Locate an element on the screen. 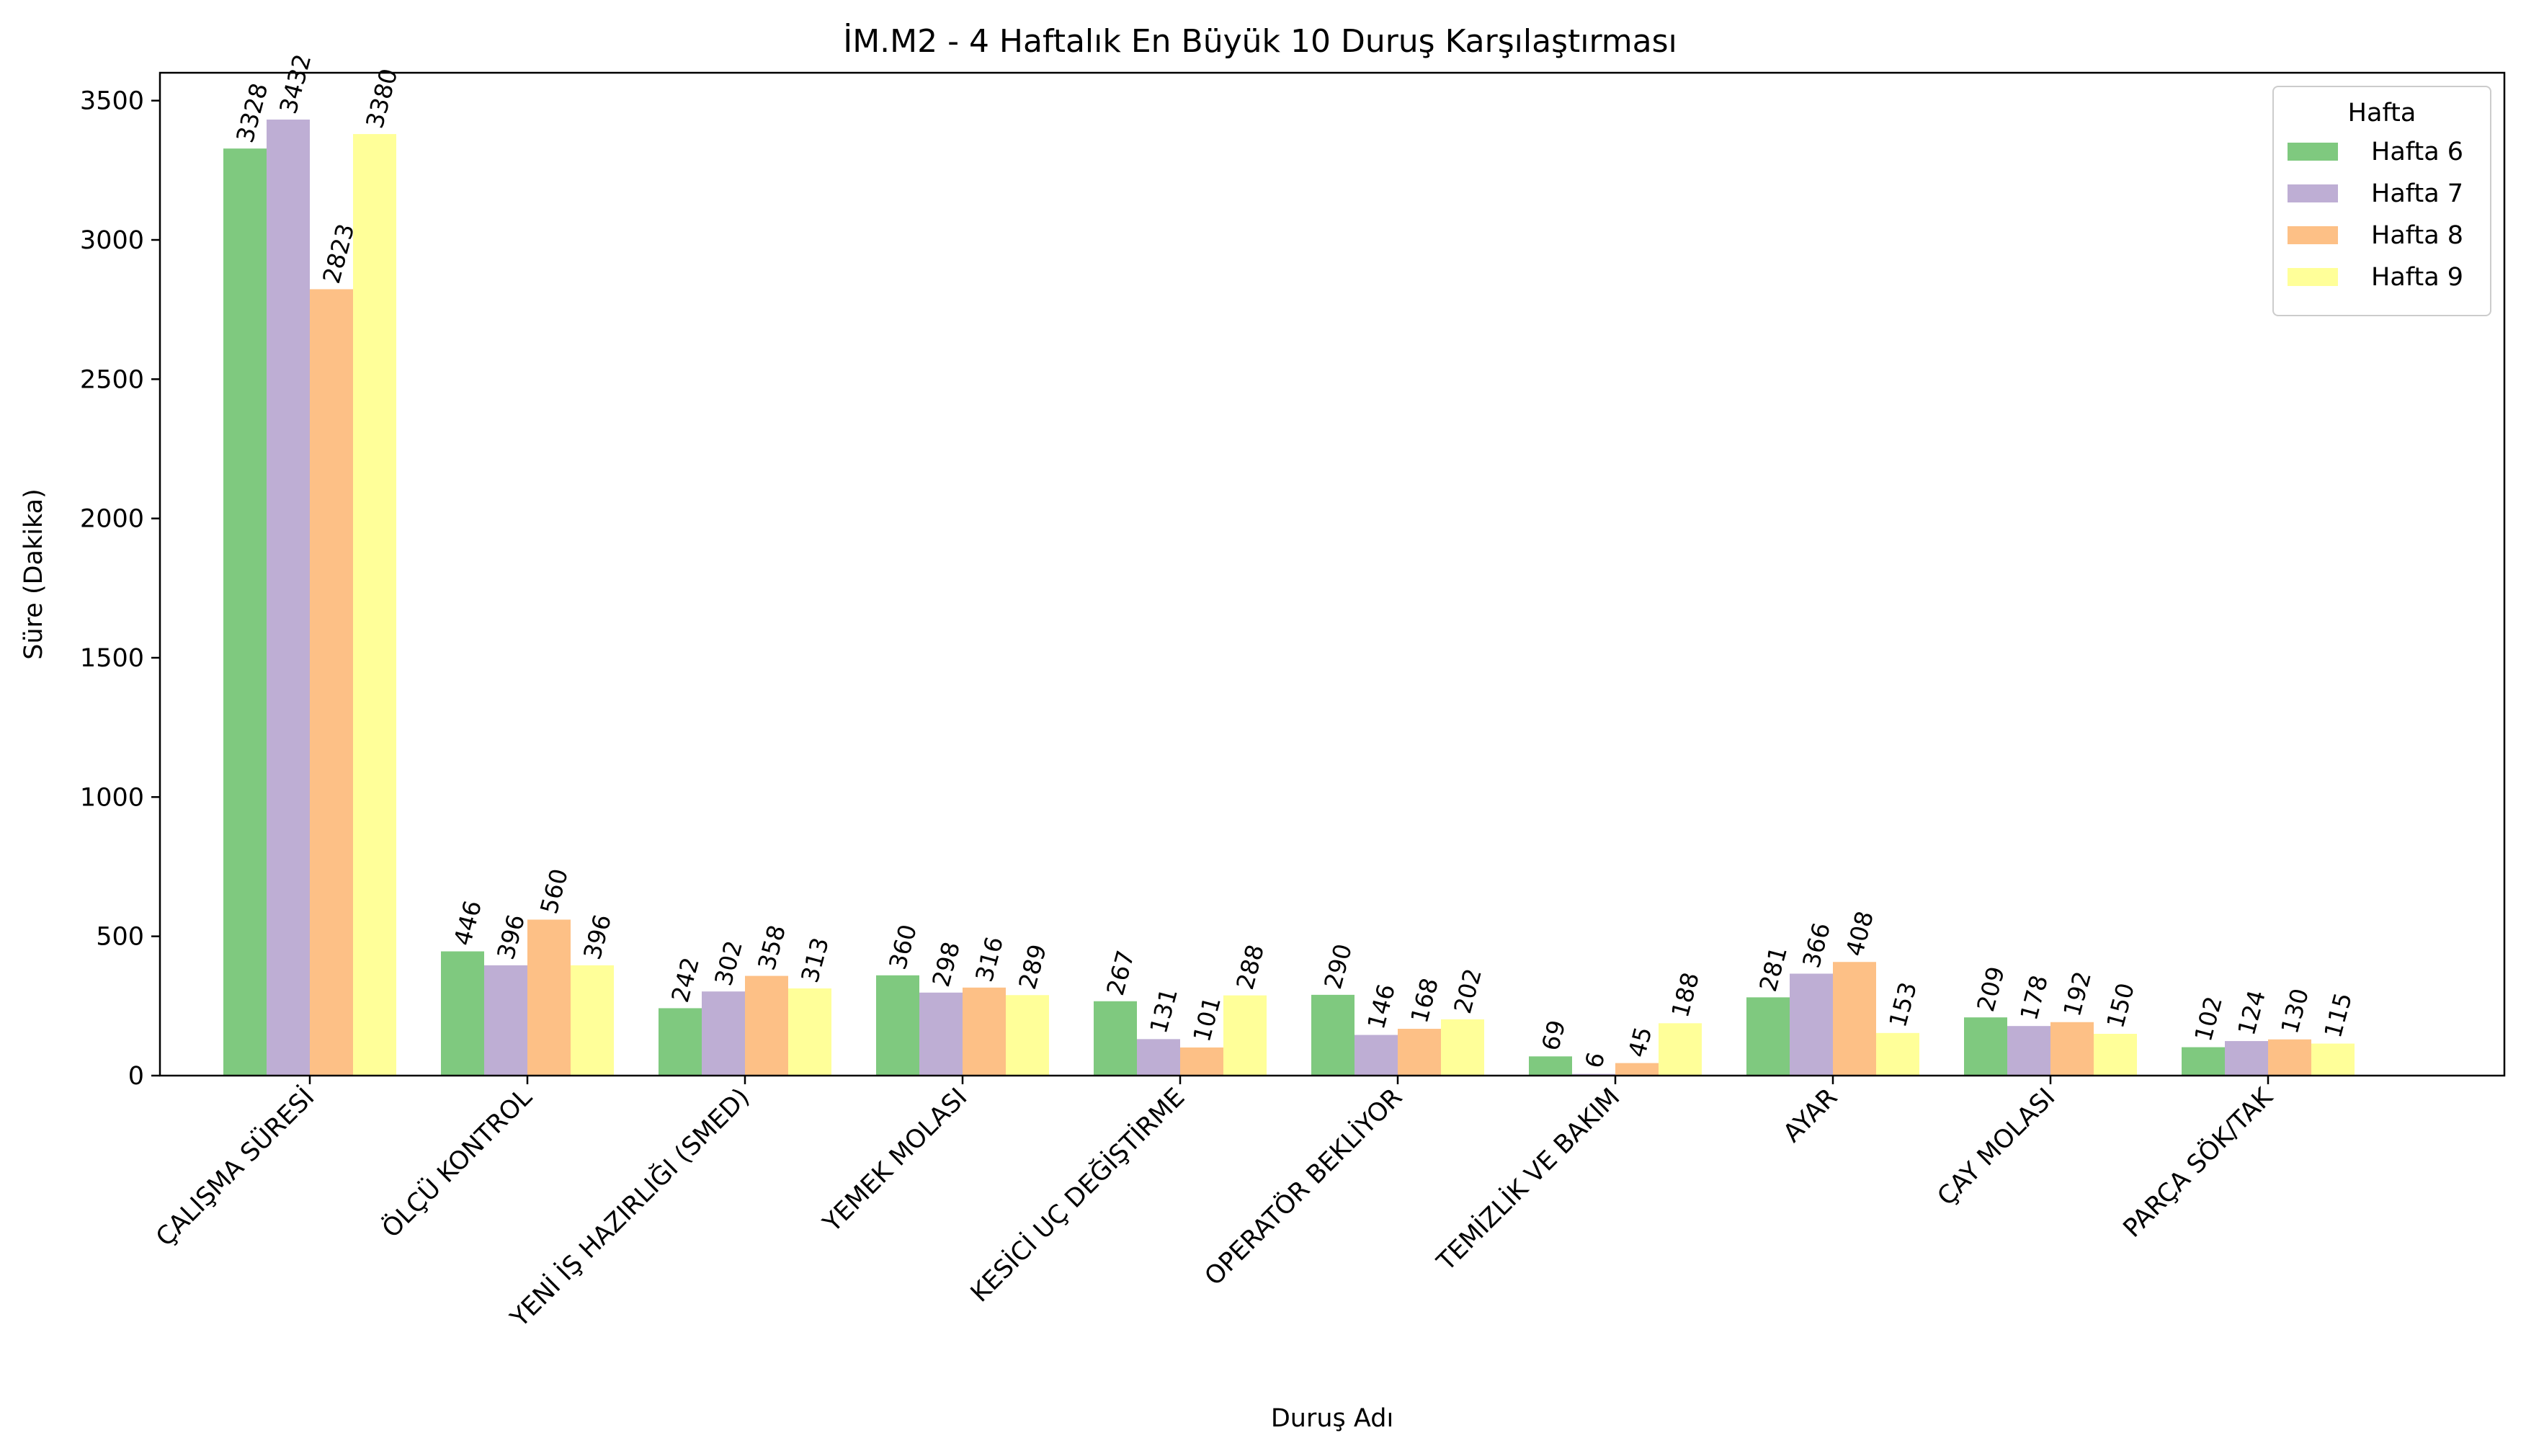 Image resolution: width=2526 pixels, height=1456 pixels. data-label: 101 is located at coordinates (1207, 1019).